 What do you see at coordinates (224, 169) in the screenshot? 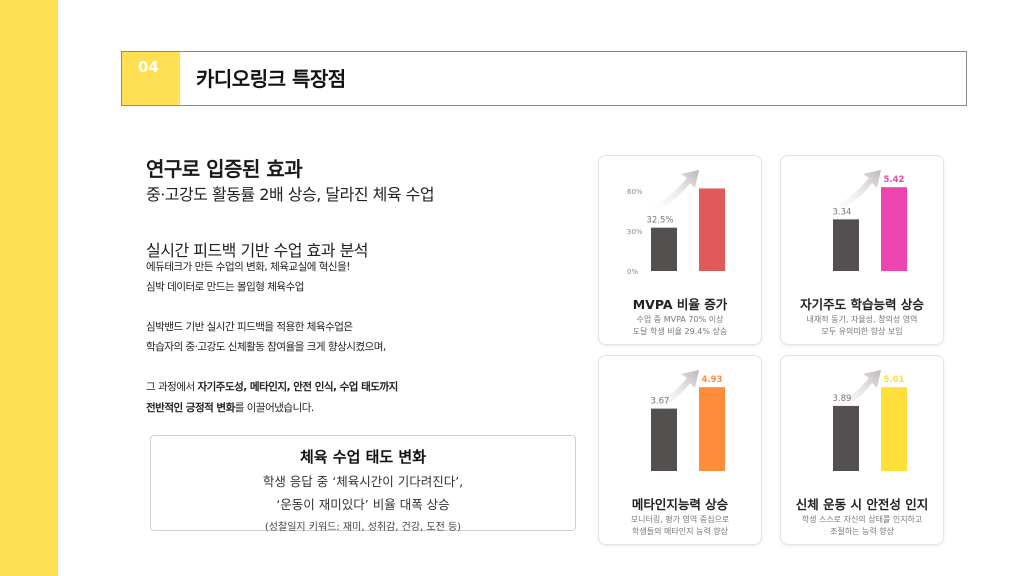
I see `section-title: 연구로 입증된 효과` at bounding box center [224, 169].